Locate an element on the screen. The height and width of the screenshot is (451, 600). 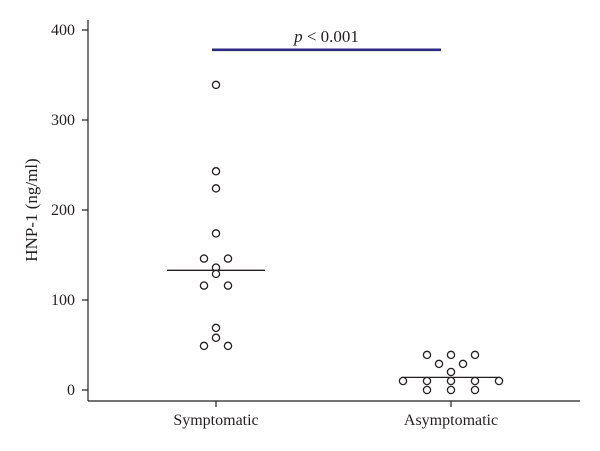
y-tick-label-200: 200 is located at coordinates (63, 210).